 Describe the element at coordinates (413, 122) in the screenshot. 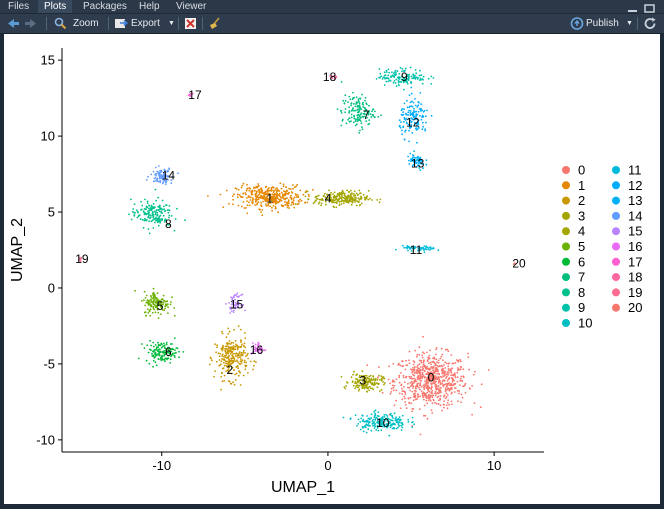

I see `cluster-label-12: 12` at that location.